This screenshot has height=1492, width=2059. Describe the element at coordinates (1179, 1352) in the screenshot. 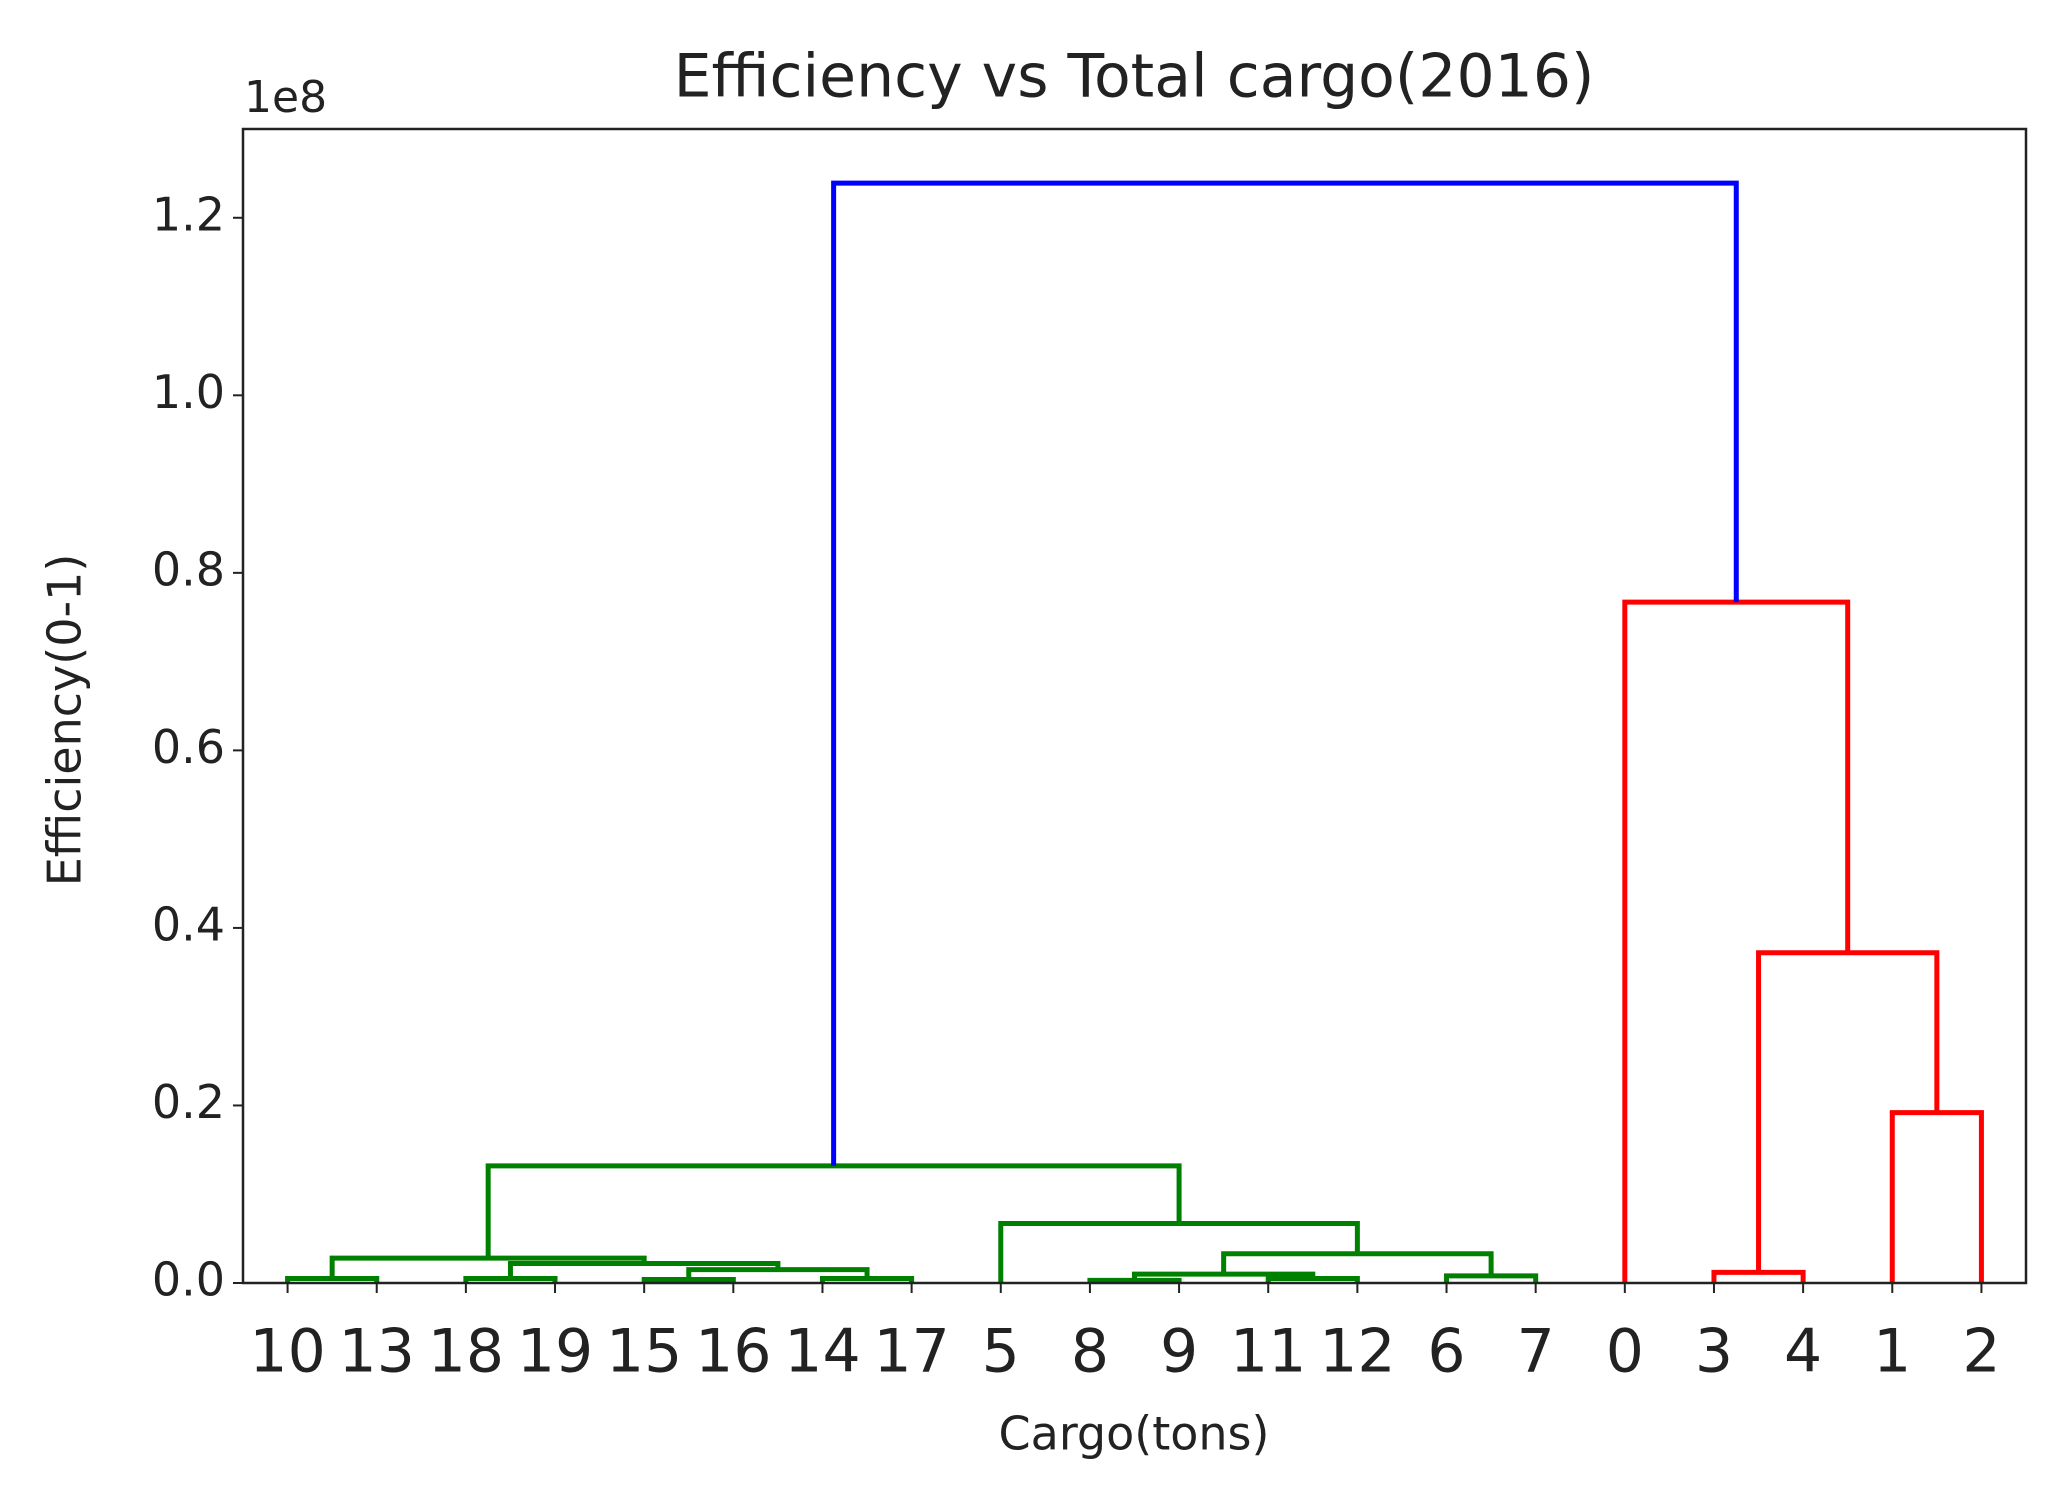

I see `x-tick-label: 9` at that location.